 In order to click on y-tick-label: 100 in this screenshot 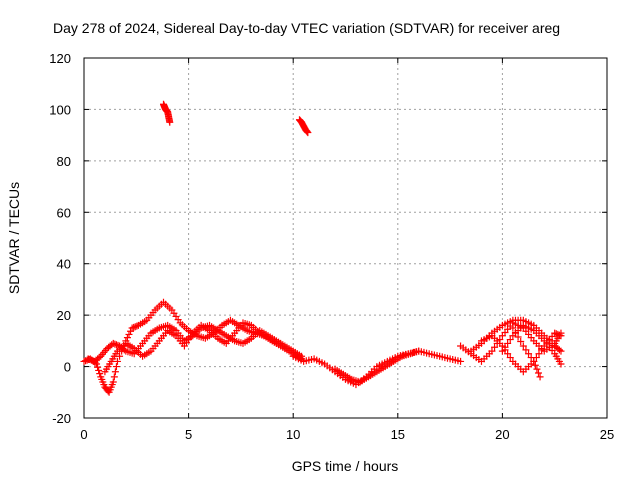, I will do `click(60, 109)`.